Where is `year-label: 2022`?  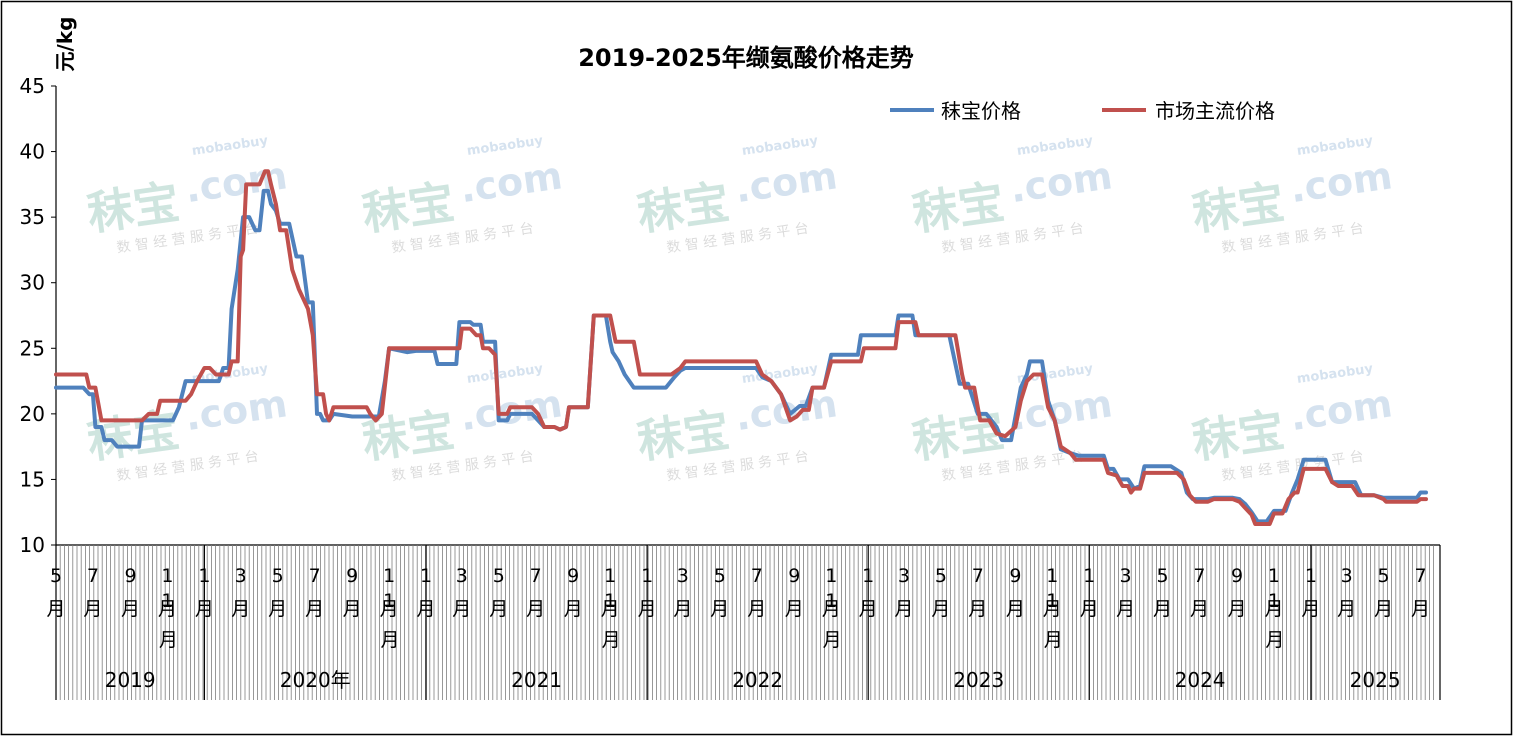
year-label: 2022 is located at coordinates (757, 680).